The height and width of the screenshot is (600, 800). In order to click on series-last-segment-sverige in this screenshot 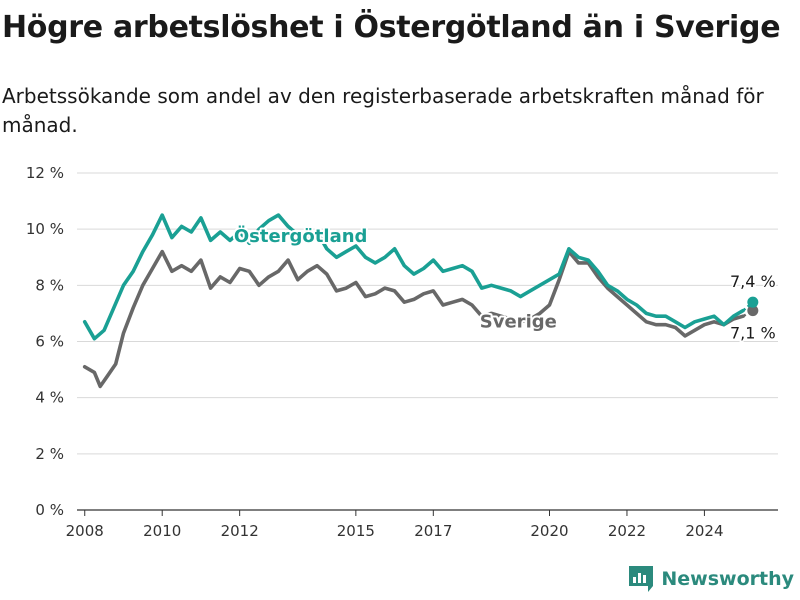, I will do `click(748, 313)`.